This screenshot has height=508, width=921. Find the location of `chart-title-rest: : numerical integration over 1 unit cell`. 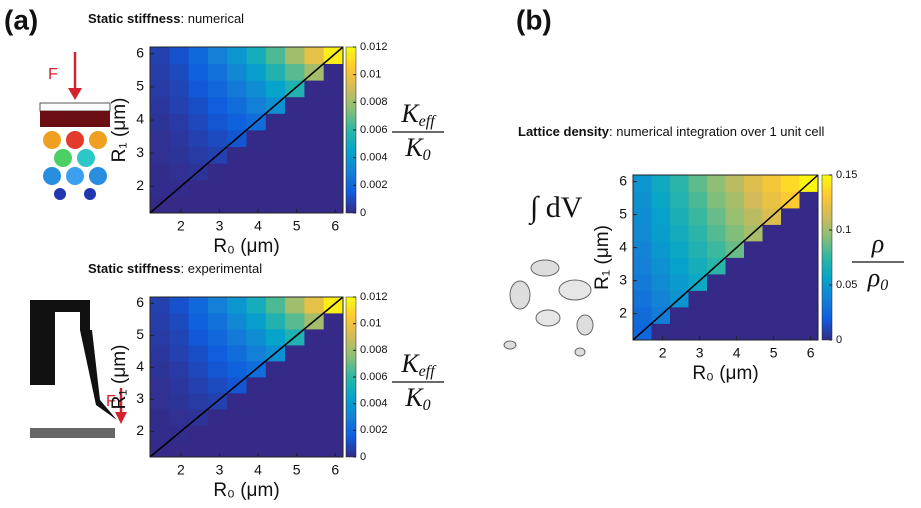

chart-title-rest: : numerical integration over 1 unit cell is located at coordinates (716, 131).